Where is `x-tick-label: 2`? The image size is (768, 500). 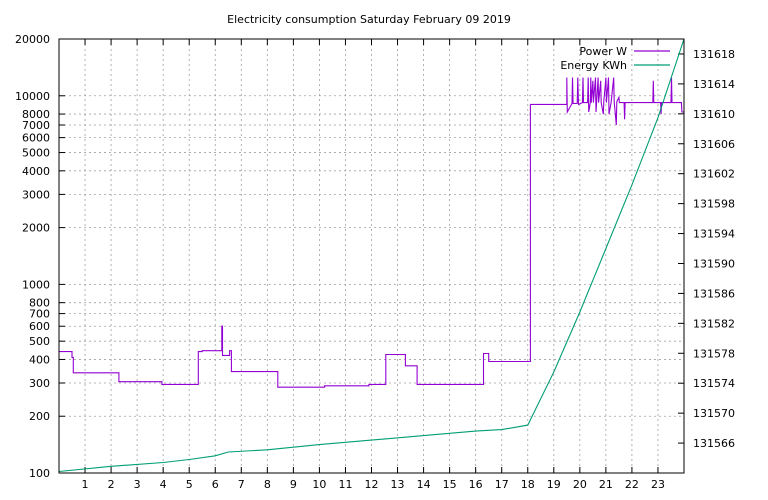
x-tick-label: 2 is located at coordinates (111, 484).